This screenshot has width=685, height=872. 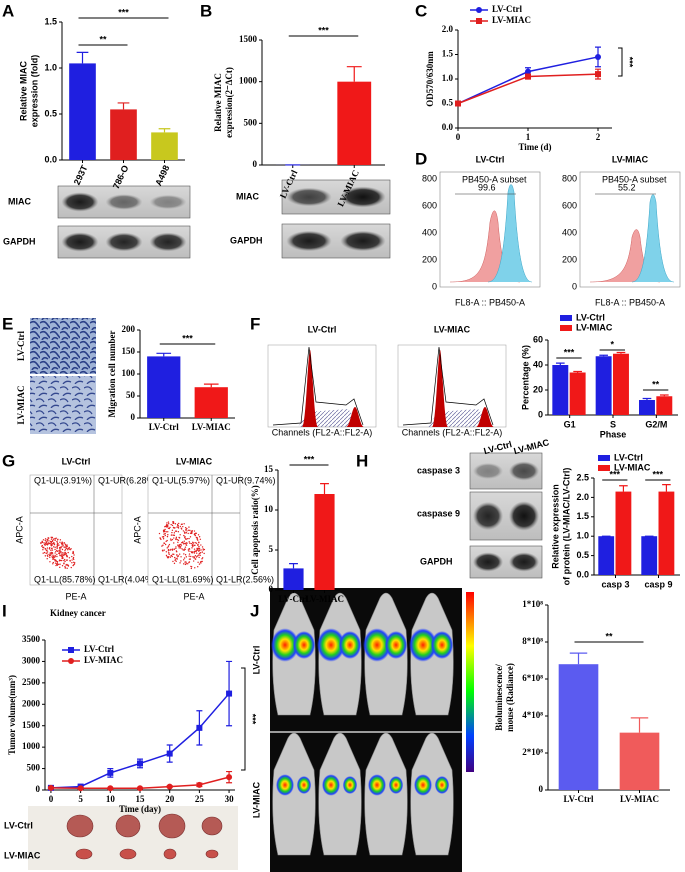 I want to click on mouse, so click(x=432, y=794).